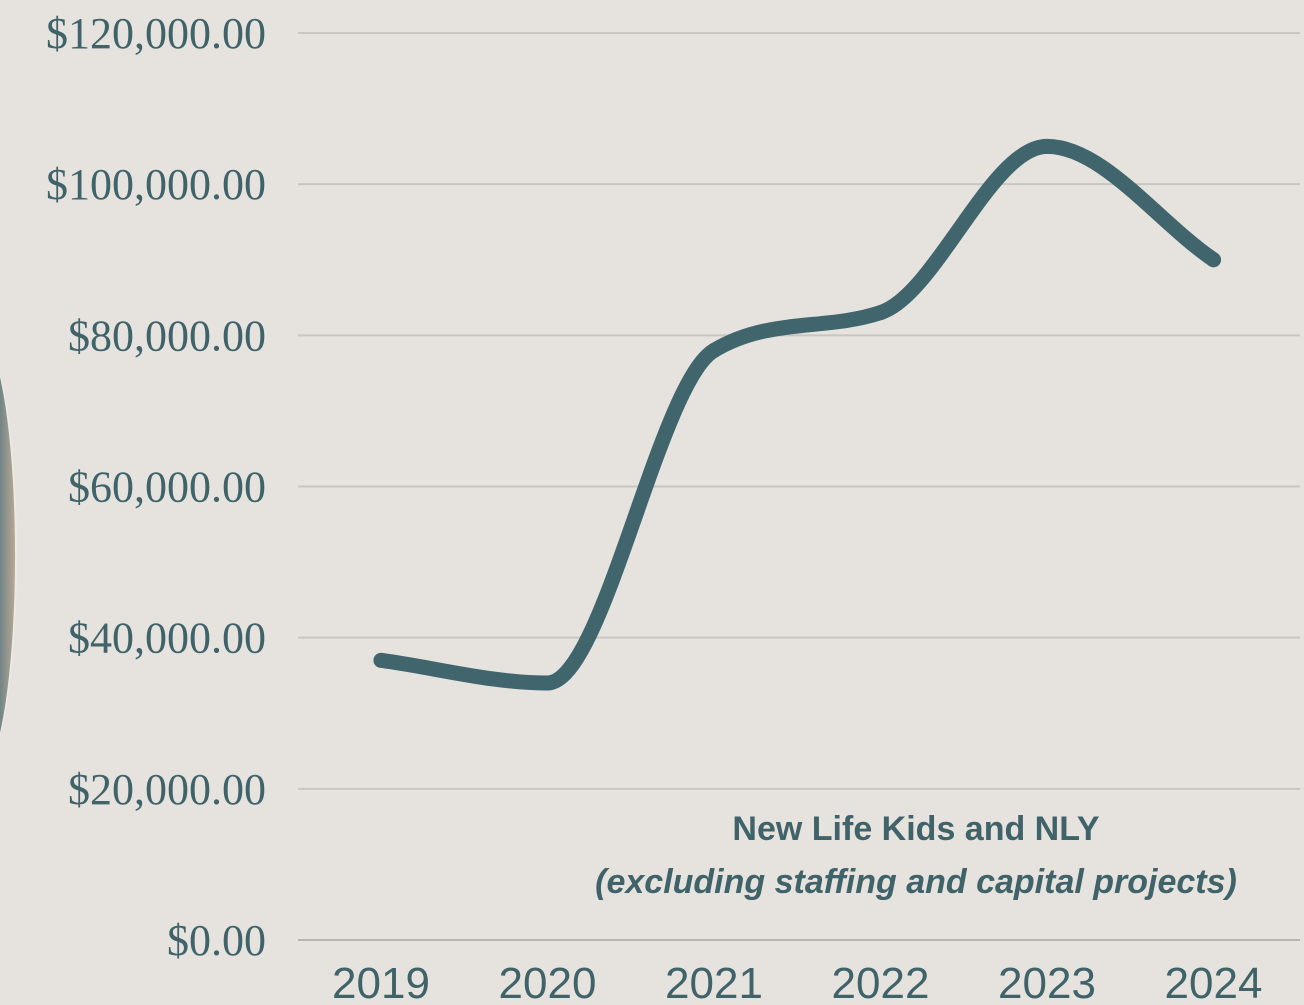 This screenshot has height=1005, width=1304. Describe the element at coordinates (167, 335) in the screenshot. I see `y-tick-label: $80,000.00` at that location.